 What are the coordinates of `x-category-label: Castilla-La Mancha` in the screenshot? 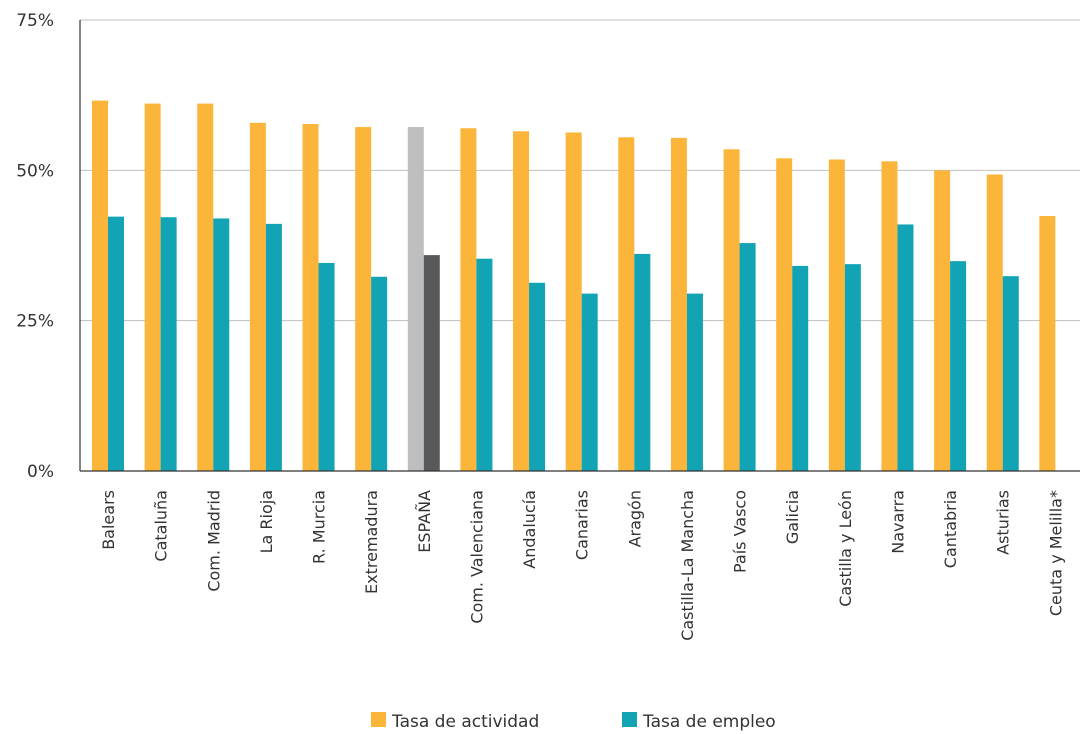 It's located at (687, 565).